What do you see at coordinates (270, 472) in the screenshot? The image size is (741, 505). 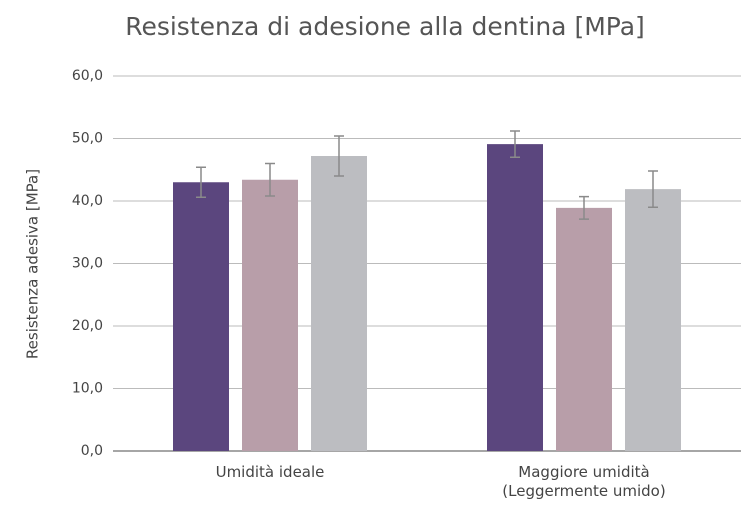 I see `x-tick-label: Umidità ideale` at bounding box center [270, 472].